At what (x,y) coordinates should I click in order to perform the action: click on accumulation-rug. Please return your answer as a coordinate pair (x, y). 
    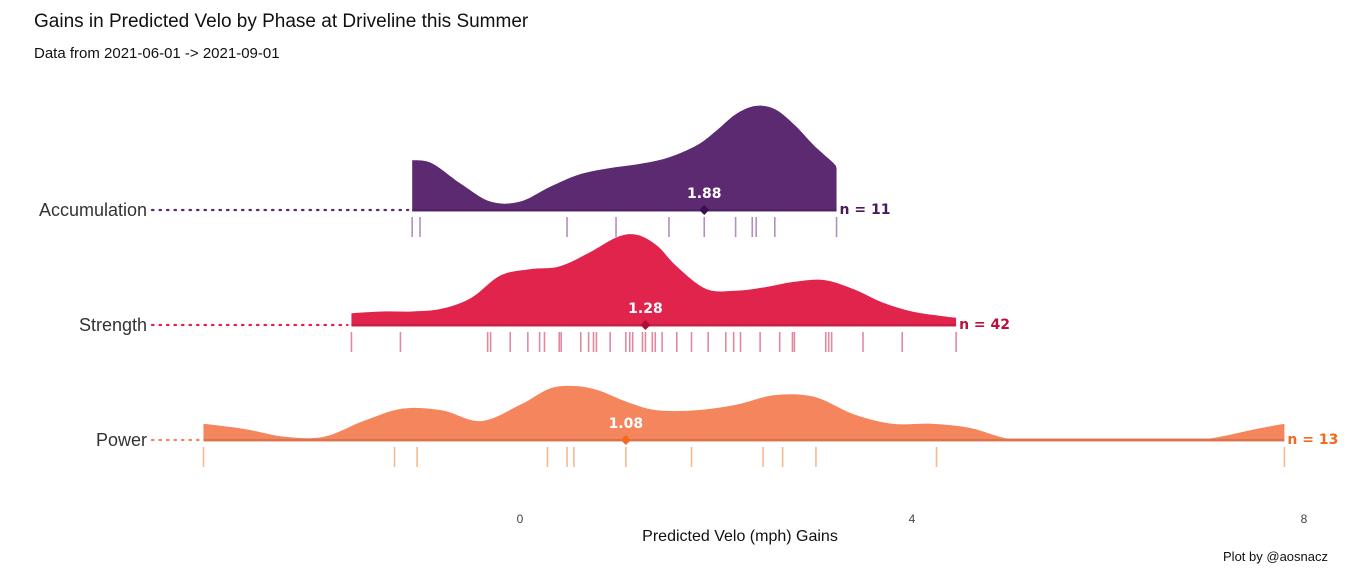
    Looking at the image, I should click on (624, 227).